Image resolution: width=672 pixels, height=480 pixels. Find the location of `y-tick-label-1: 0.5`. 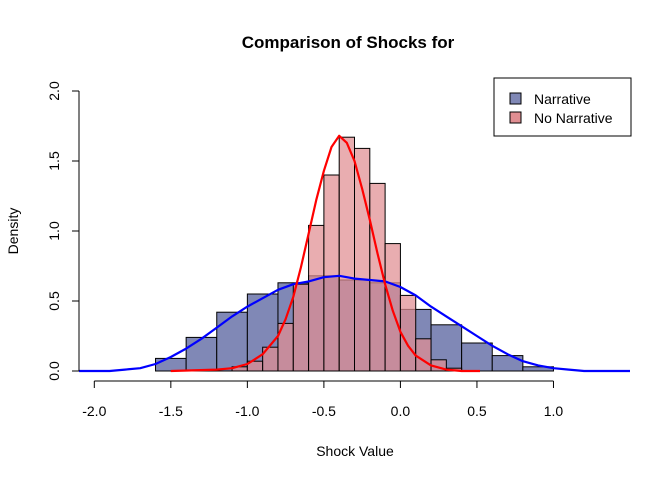

y-tick-label-1: 0.5 is located at coordinates (54, 301).